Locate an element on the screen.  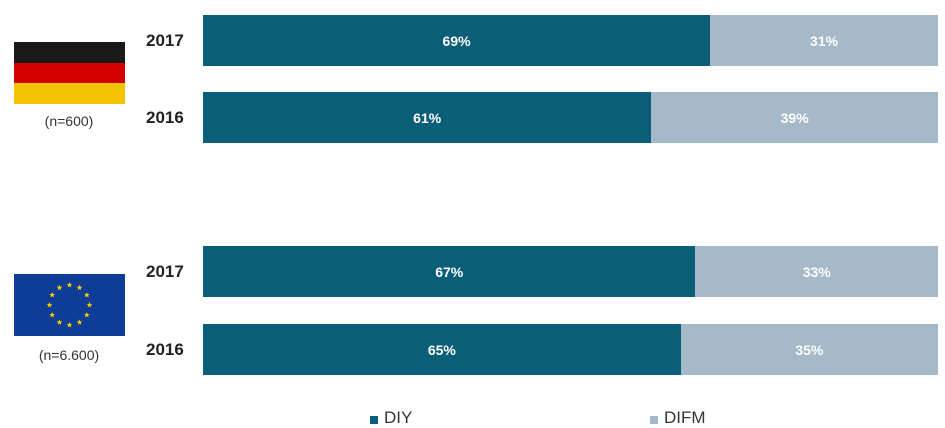
data-label: 61% is located at coordinates (427, 117).